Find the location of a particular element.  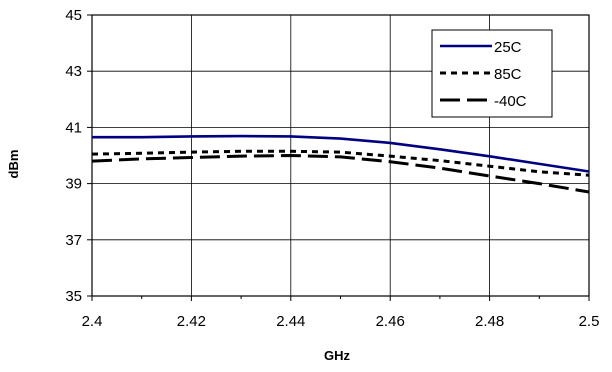

y-tick-label: 39 is located at coordinates (73, 184).